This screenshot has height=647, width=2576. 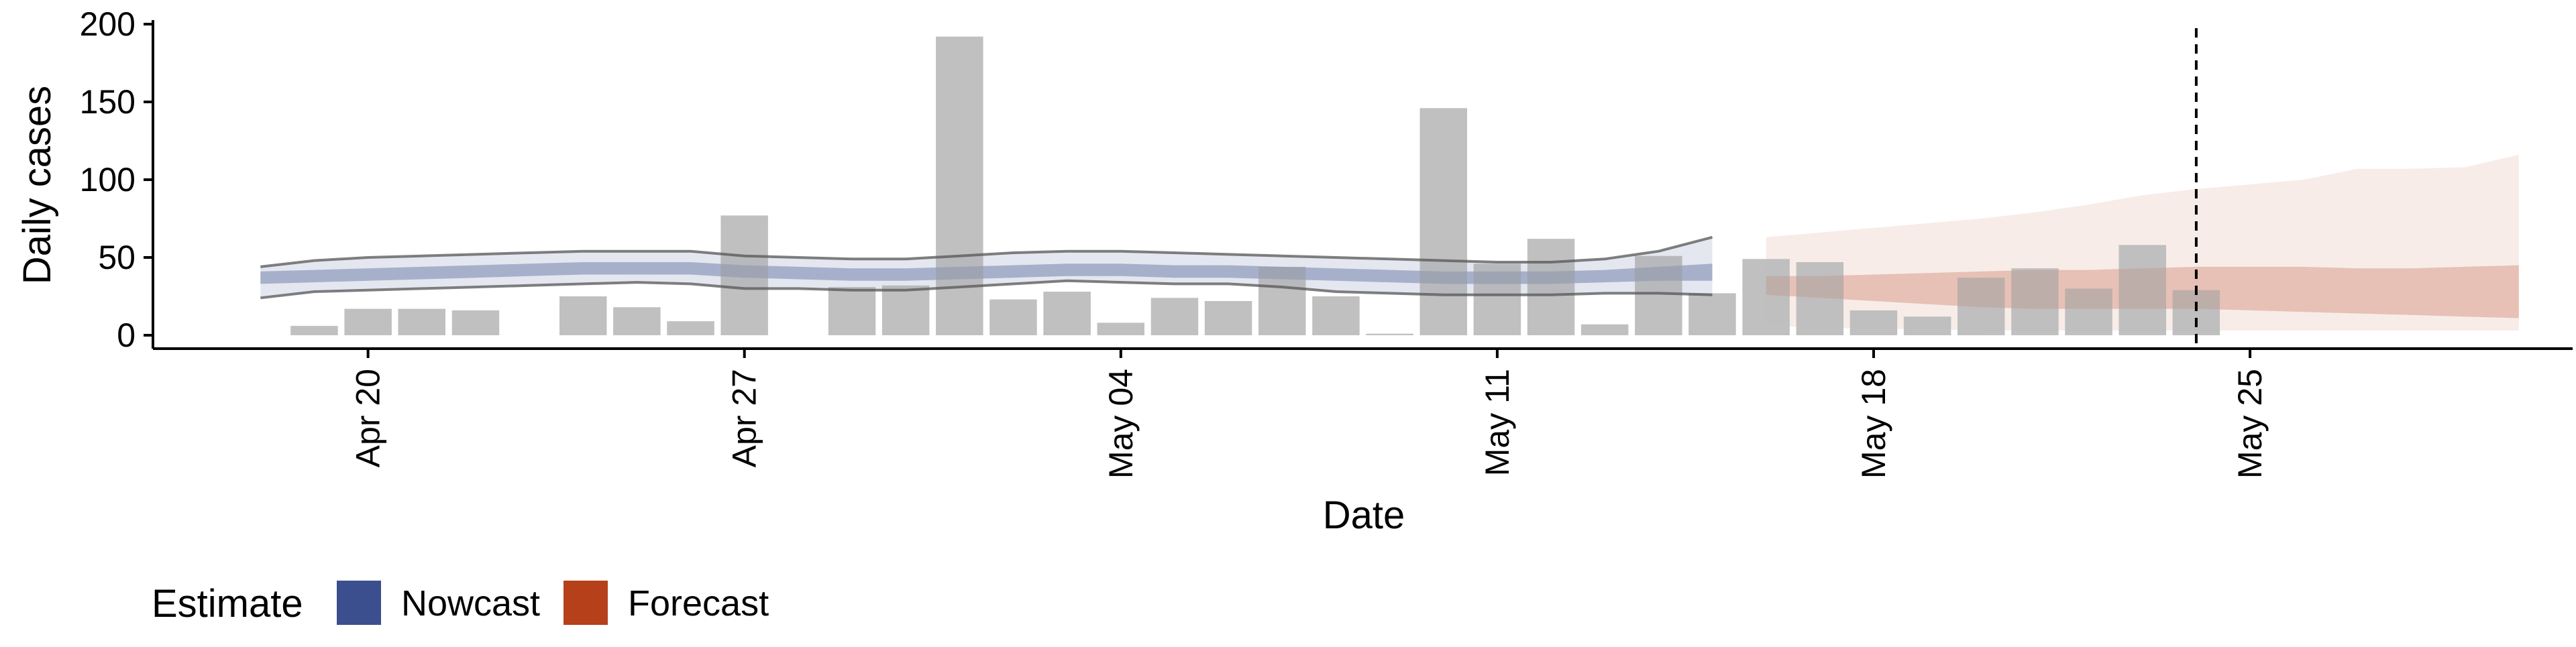 What do you see at coordinates (126, 335) in the screenshot?
I see `y-tick-label: 0` at bounding box center [126, 335].